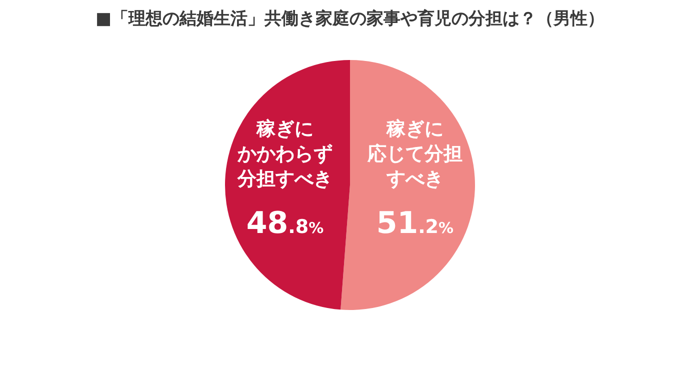  Describe the element at coordinates (350, 18) in the screenshot. I see `chart-title: ■「理想の結婚生活」共働き家庭の家事や育児の分担は？（男性）` at that location.